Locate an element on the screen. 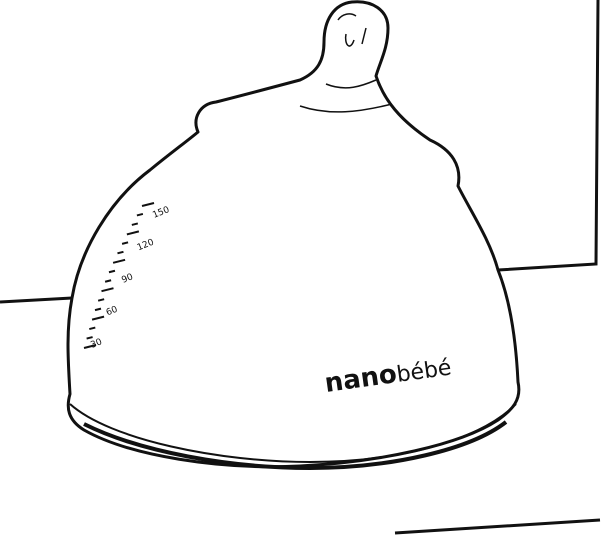 Image resolution: width=601 pixels, height=536 pixels. measurement-ticks is located at coordinates (119, 275).